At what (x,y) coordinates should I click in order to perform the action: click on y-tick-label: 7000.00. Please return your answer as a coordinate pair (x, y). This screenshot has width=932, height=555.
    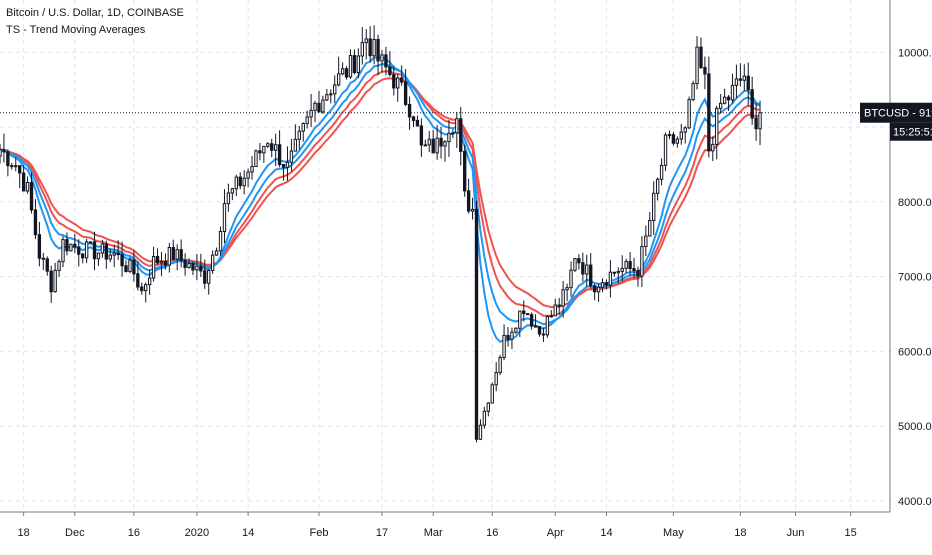
    Looking at the image, I should click on (915, 278).